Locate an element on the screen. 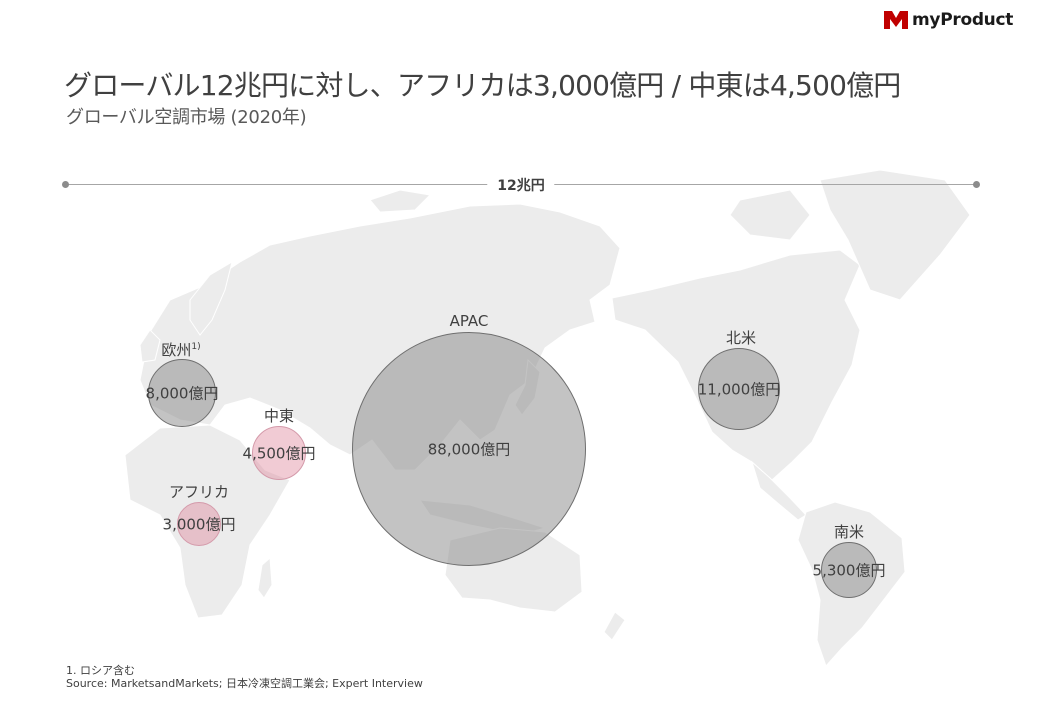 Image resolution: width=1040 pixels, height=720 pixels. bubble-middle-east: 4,500億円 is located at coordinates (279, 453).